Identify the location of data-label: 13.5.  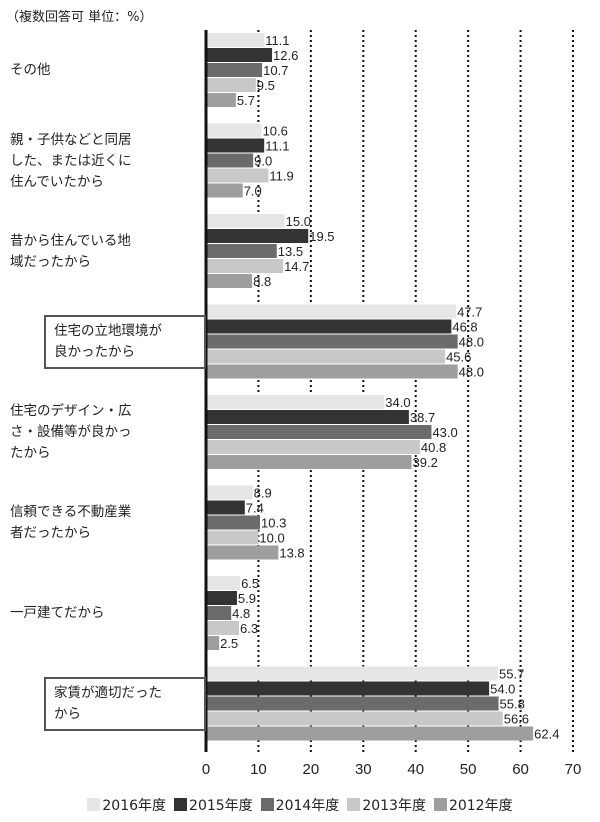
(290, 251).